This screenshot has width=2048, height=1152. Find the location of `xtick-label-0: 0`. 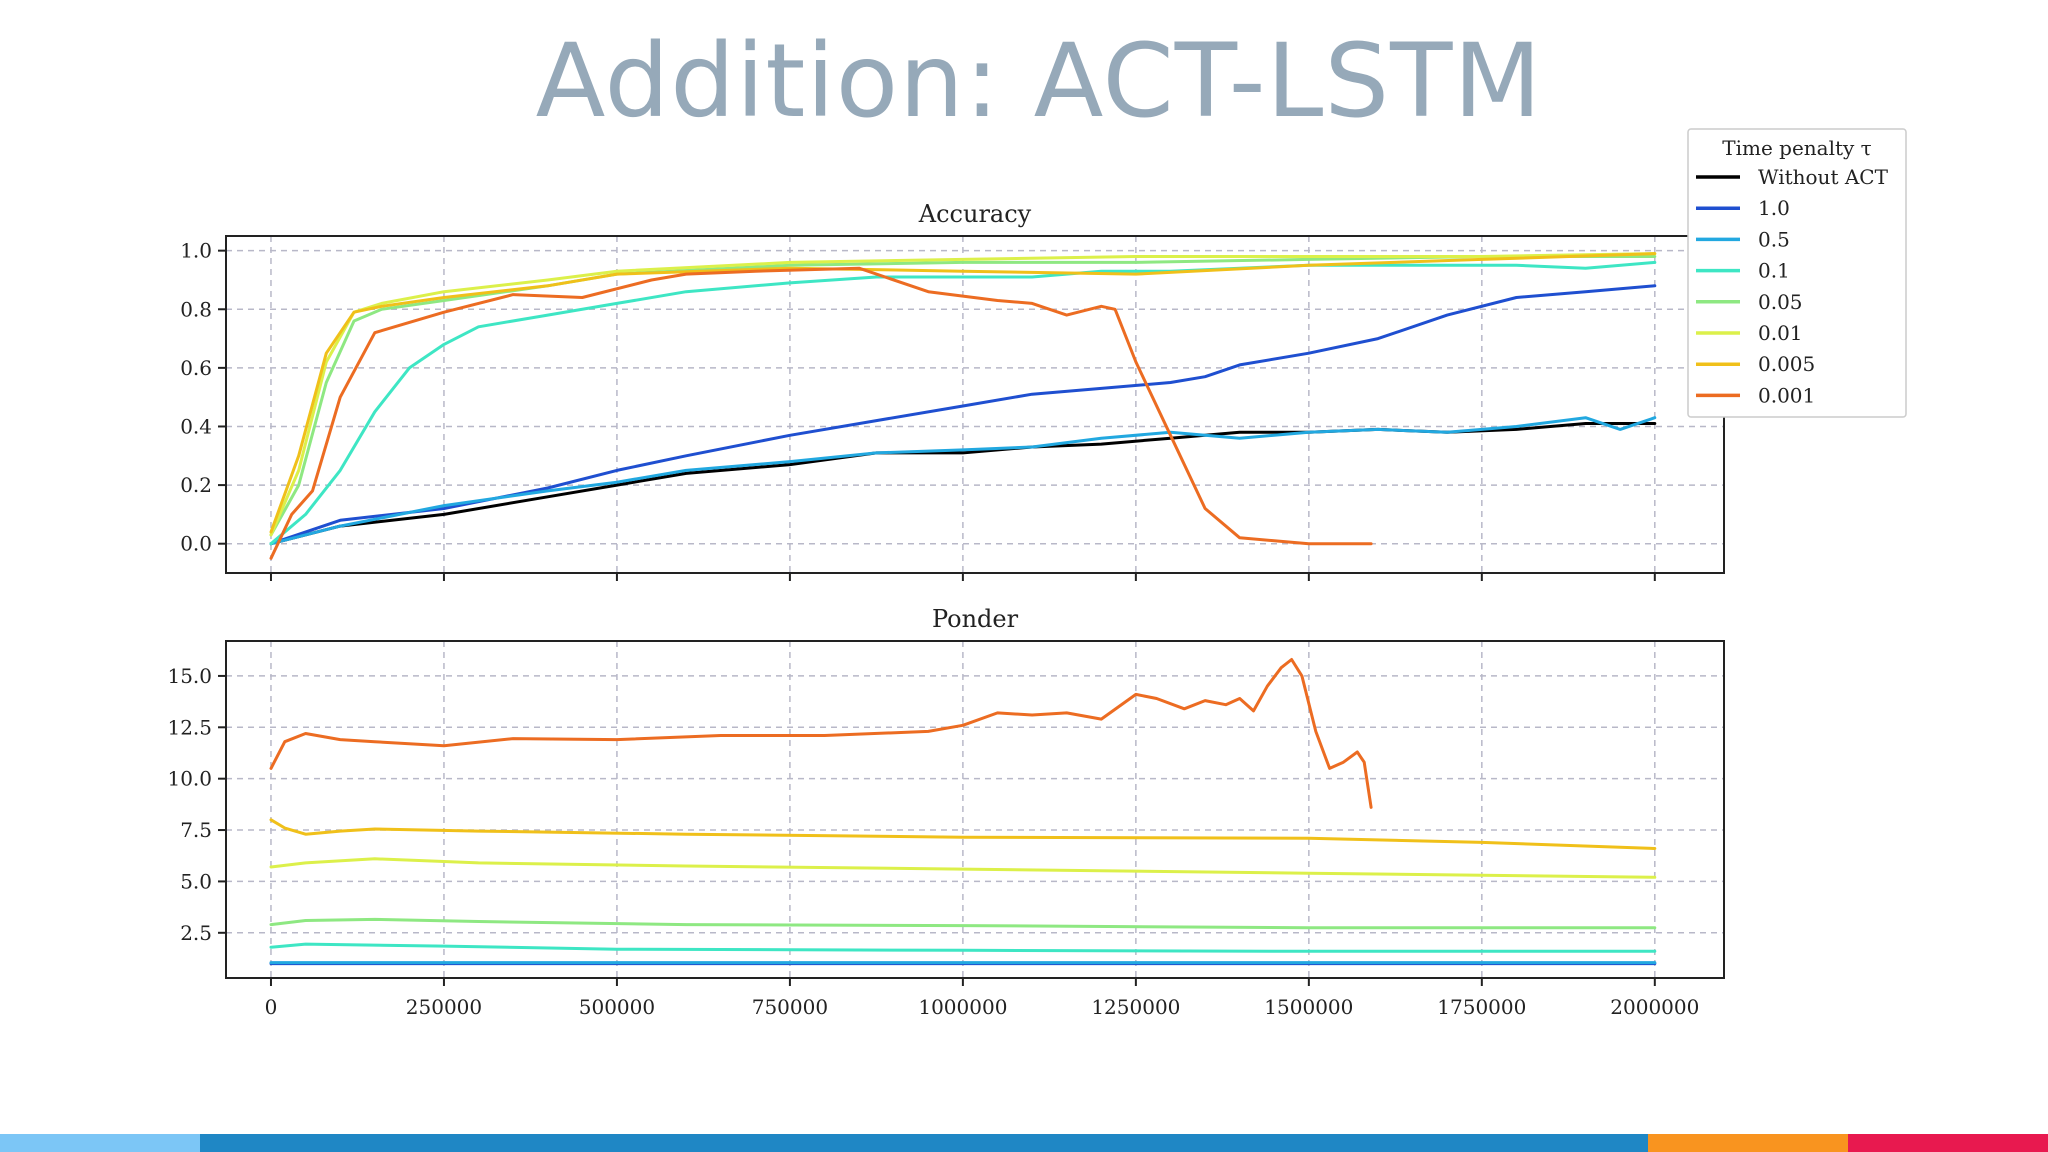

xtick-label-0: 0 is located at coordinates (271, 1007).